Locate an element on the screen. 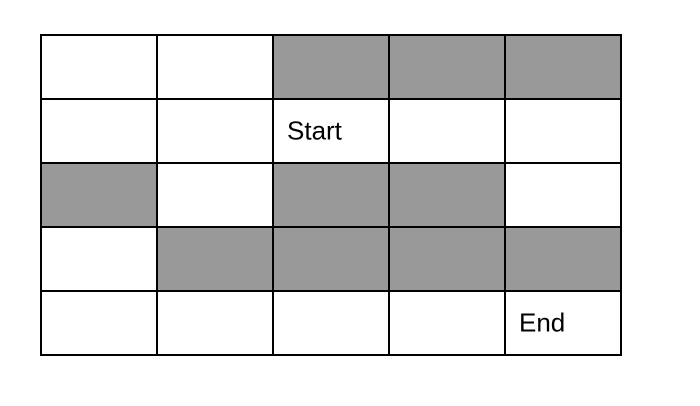 The width and height of the screenshot is (700, 406). cell-r2-c4 is located at coordinates (448, 132).